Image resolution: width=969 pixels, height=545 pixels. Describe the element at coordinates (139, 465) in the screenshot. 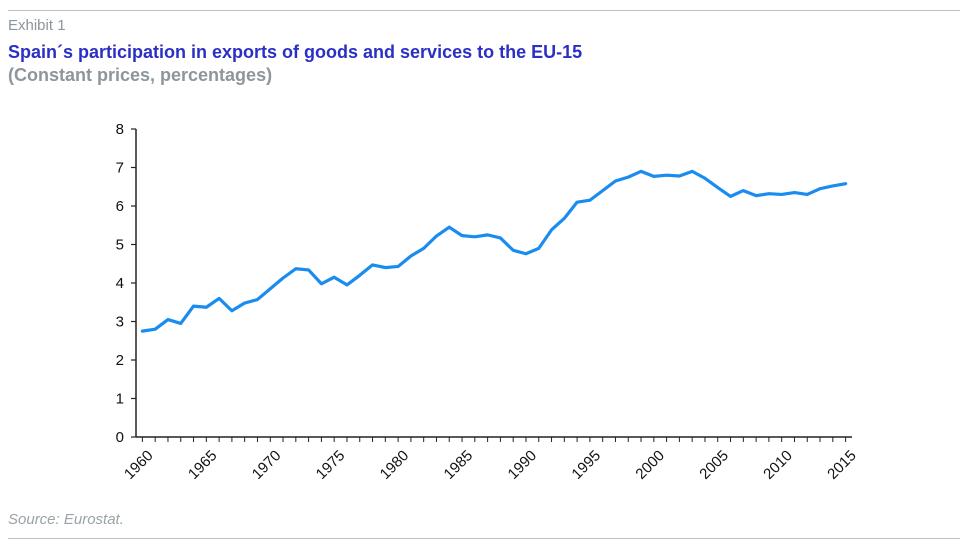

I see `x-tick-label: 1960` at that location.